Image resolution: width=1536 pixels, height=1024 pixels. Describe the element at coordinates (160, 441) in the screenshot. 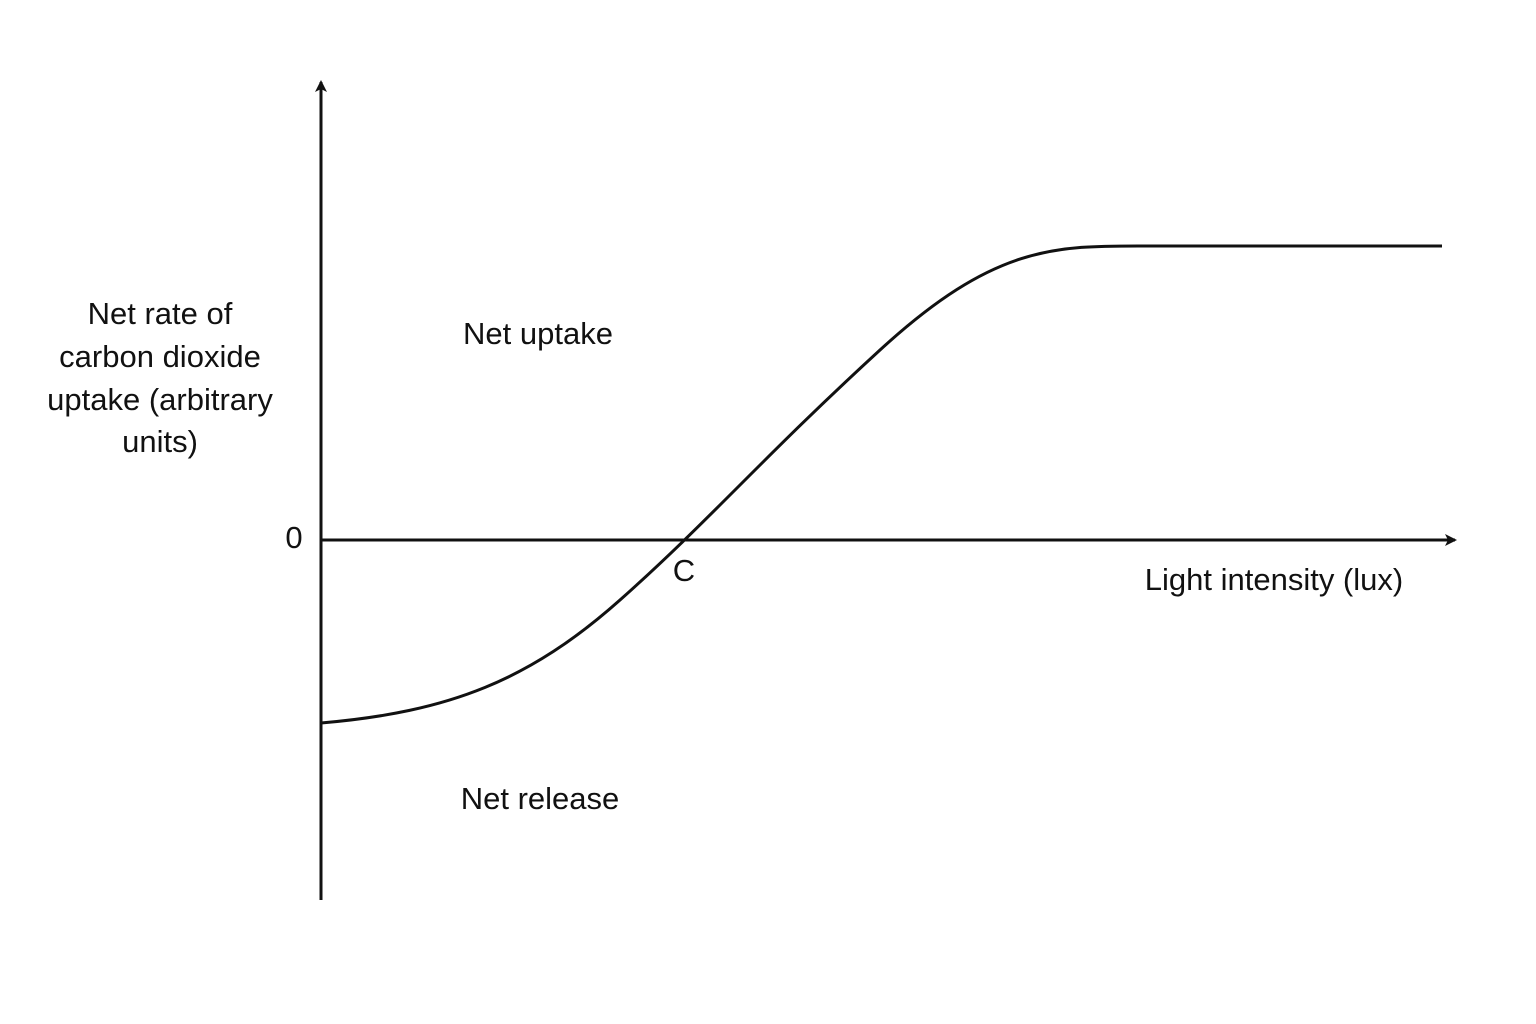

I see `y-axis-label: units)` at that location.